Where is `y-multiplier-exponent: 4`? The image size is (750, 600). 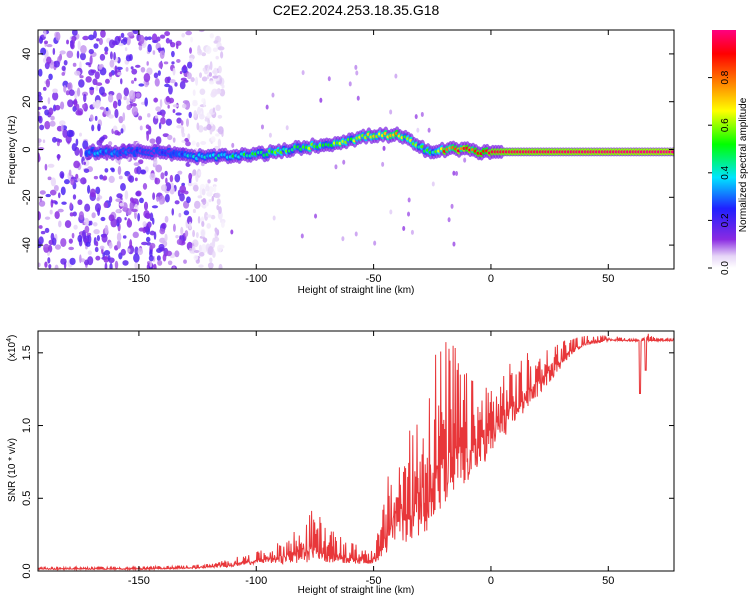 y-multiplier-exponent: 4 is located at coordinates (9, 340).